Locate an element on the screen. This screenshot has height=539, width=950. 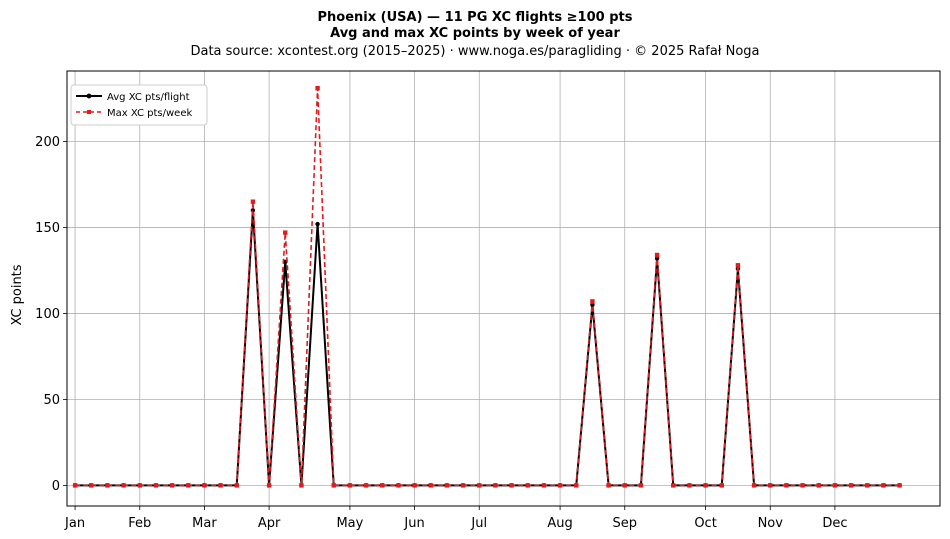
chart-title-line2: Avg and max XC points by week of year is located at coordinates (475, 33).